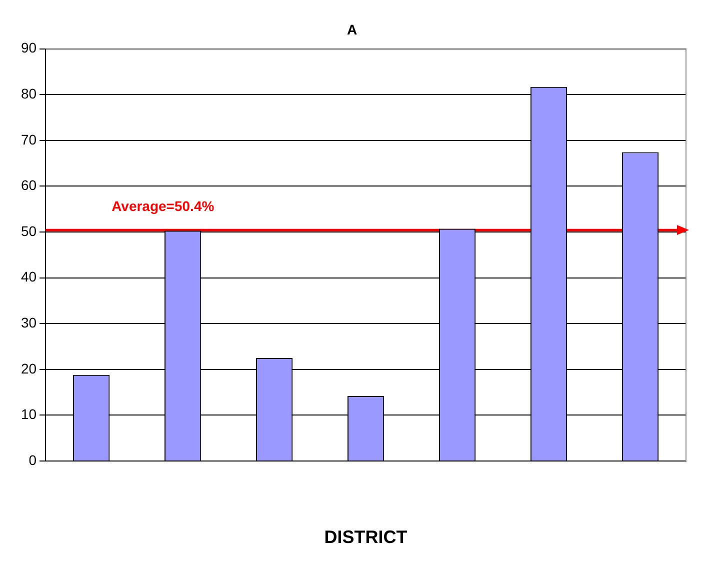 This screenshot has height=563, width=707. What do you see at coordinates (32, 460) in the screenshot?
I see `y-tick-label: 0` at bounding box center [32, 460].